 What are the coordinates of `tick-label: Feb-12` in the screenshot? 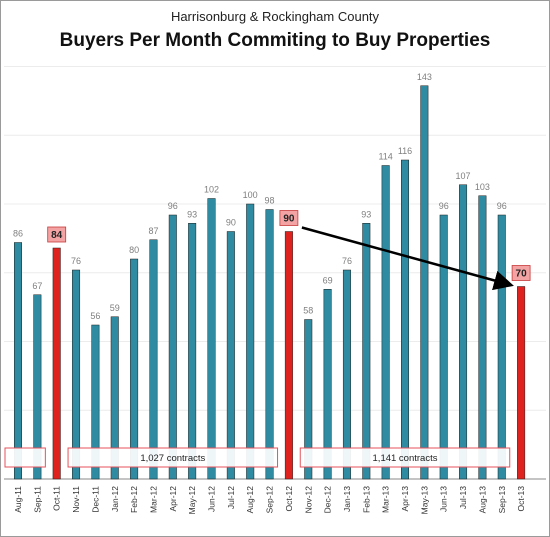 It's located at (134, 499).